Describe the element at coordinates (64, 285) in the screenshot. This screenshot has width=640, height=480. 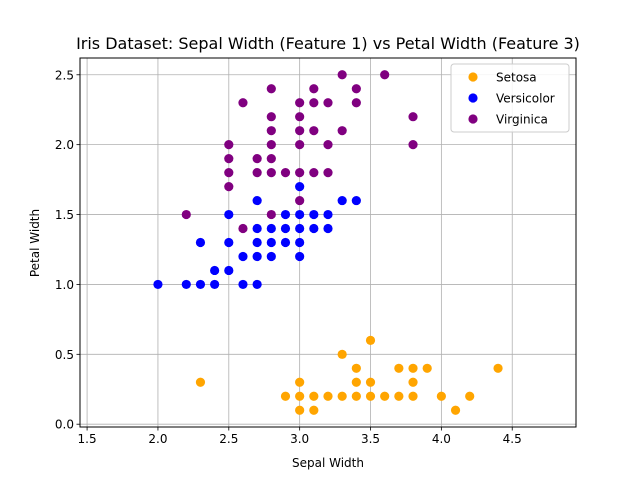
I see `y-tick-label: 1.0` at that location.